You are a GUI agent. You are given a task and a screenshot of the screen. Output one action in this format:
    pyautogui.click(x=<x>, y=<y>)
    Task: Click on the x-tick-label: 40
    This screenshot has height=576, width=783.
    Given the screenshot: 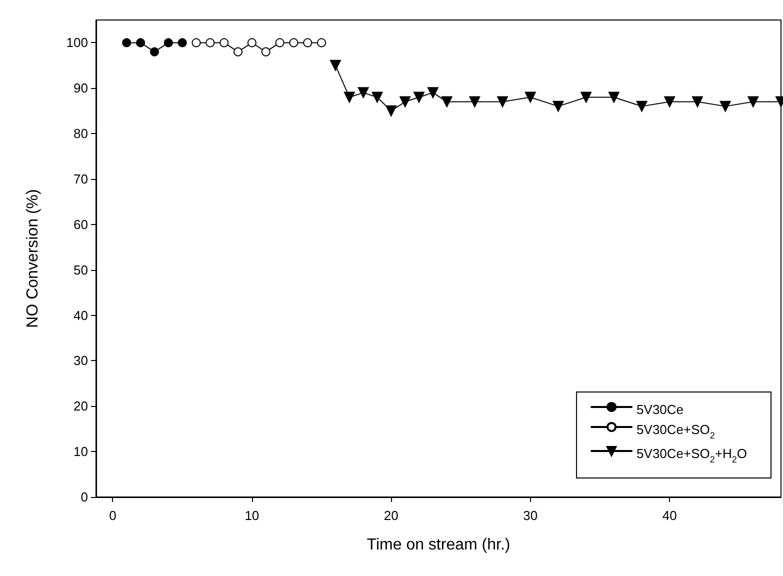 What is the action you would take?
    pyautogui.click(x=669, y=515)
    